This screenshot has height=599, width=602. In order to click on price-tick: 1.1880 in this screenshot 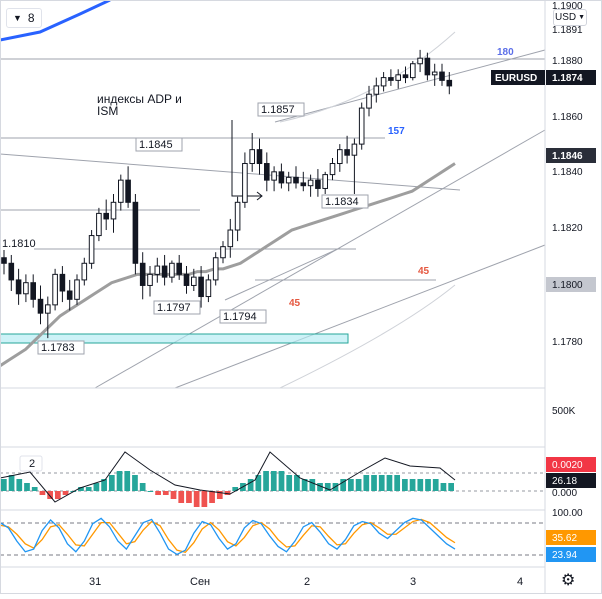, I will do `click(567, 61)`.